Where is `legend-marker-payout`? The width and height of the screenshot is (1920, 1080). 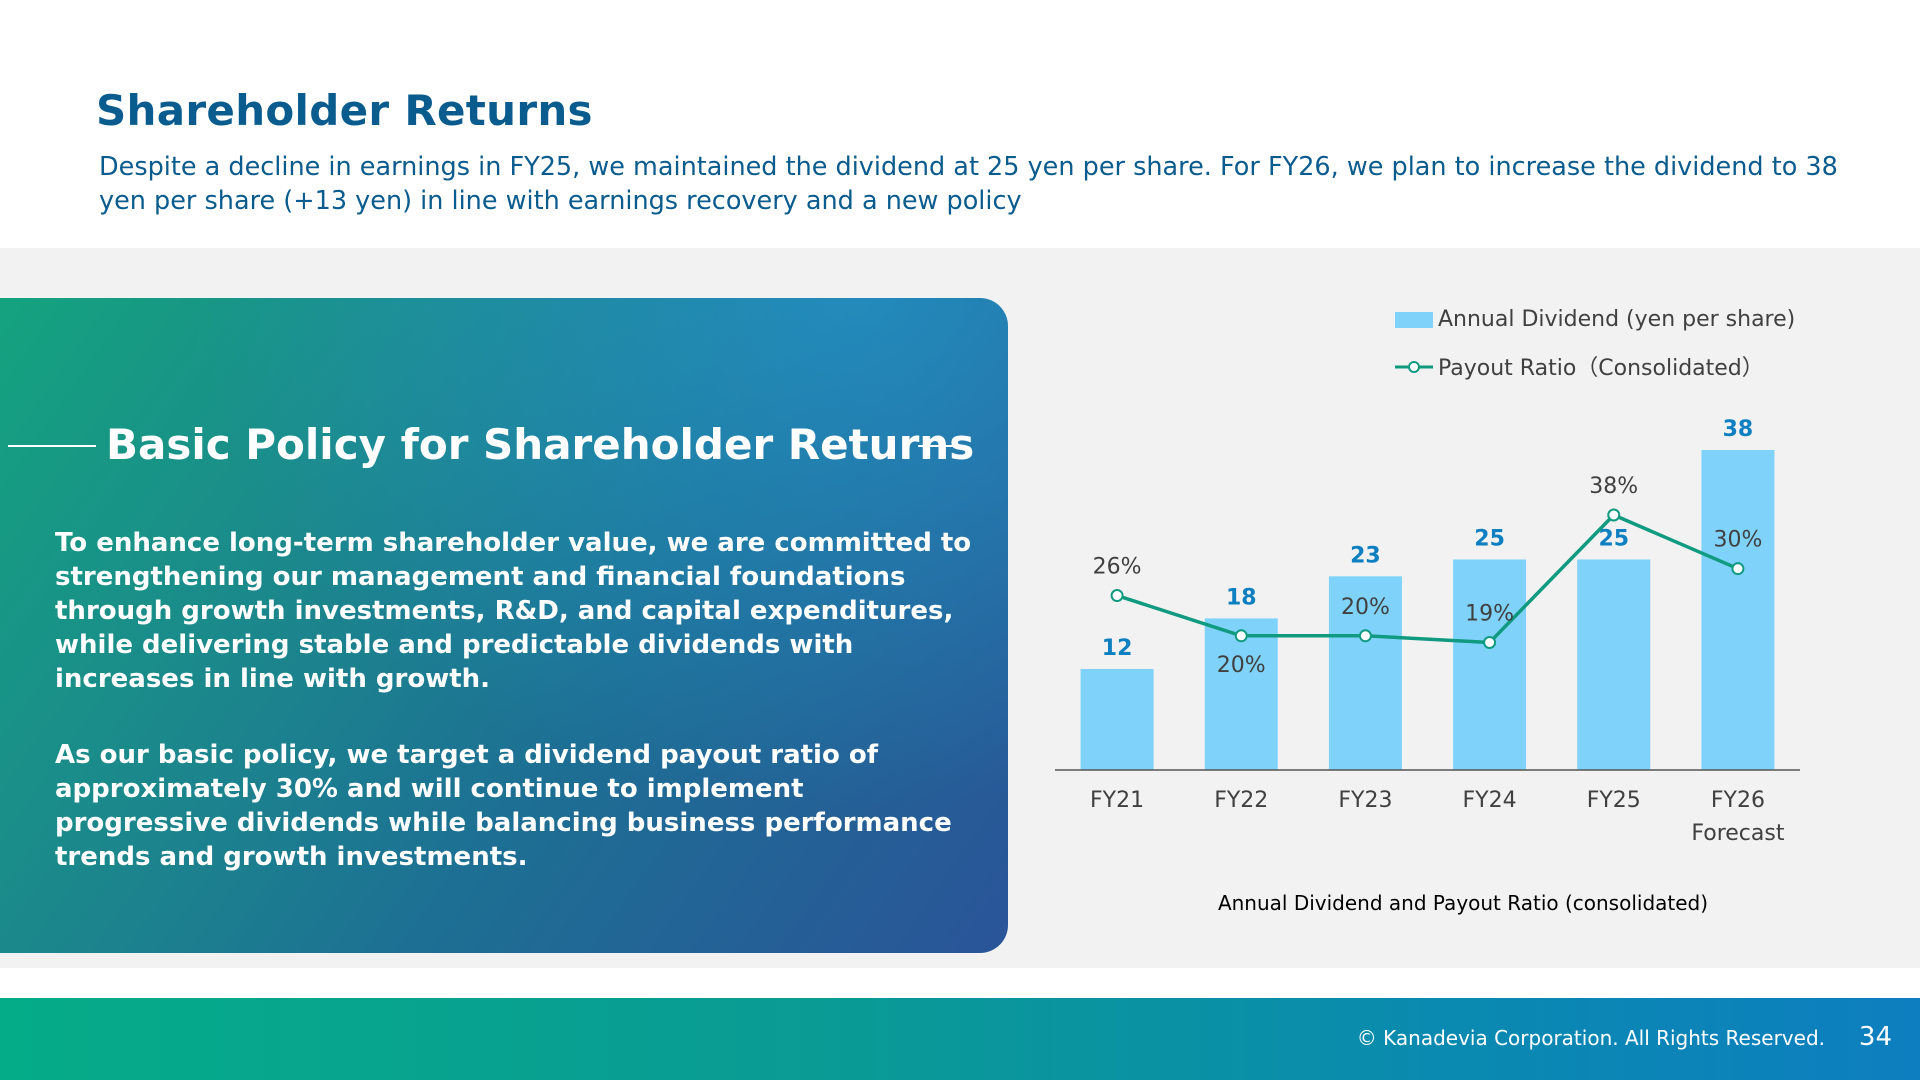
legend-marker-payout is located at coordinates (1414, 367).